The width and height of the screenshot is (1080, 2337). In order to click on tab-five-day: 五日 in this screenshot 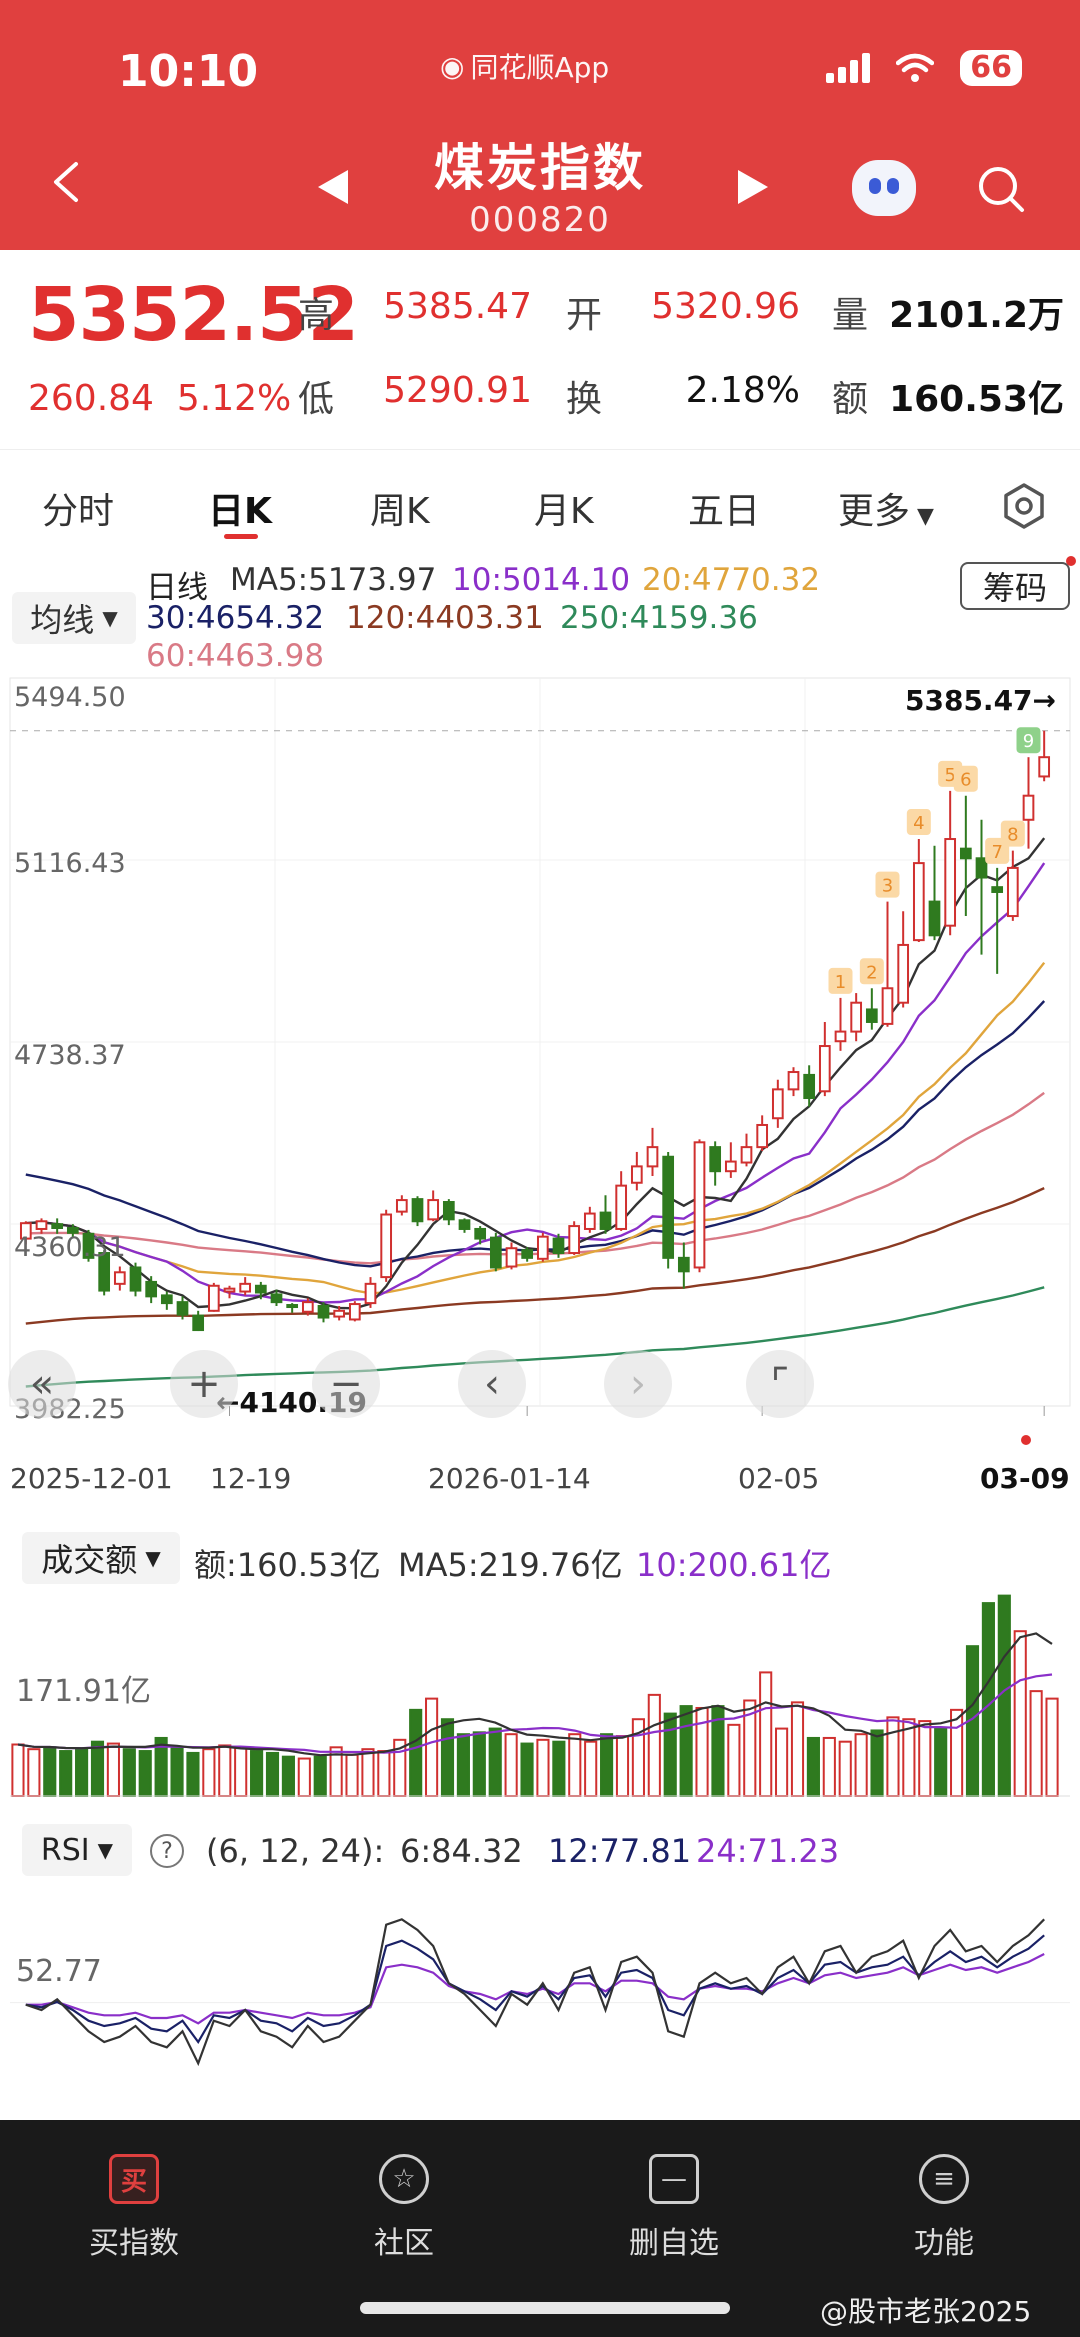, I will do `click(724, 511)`.